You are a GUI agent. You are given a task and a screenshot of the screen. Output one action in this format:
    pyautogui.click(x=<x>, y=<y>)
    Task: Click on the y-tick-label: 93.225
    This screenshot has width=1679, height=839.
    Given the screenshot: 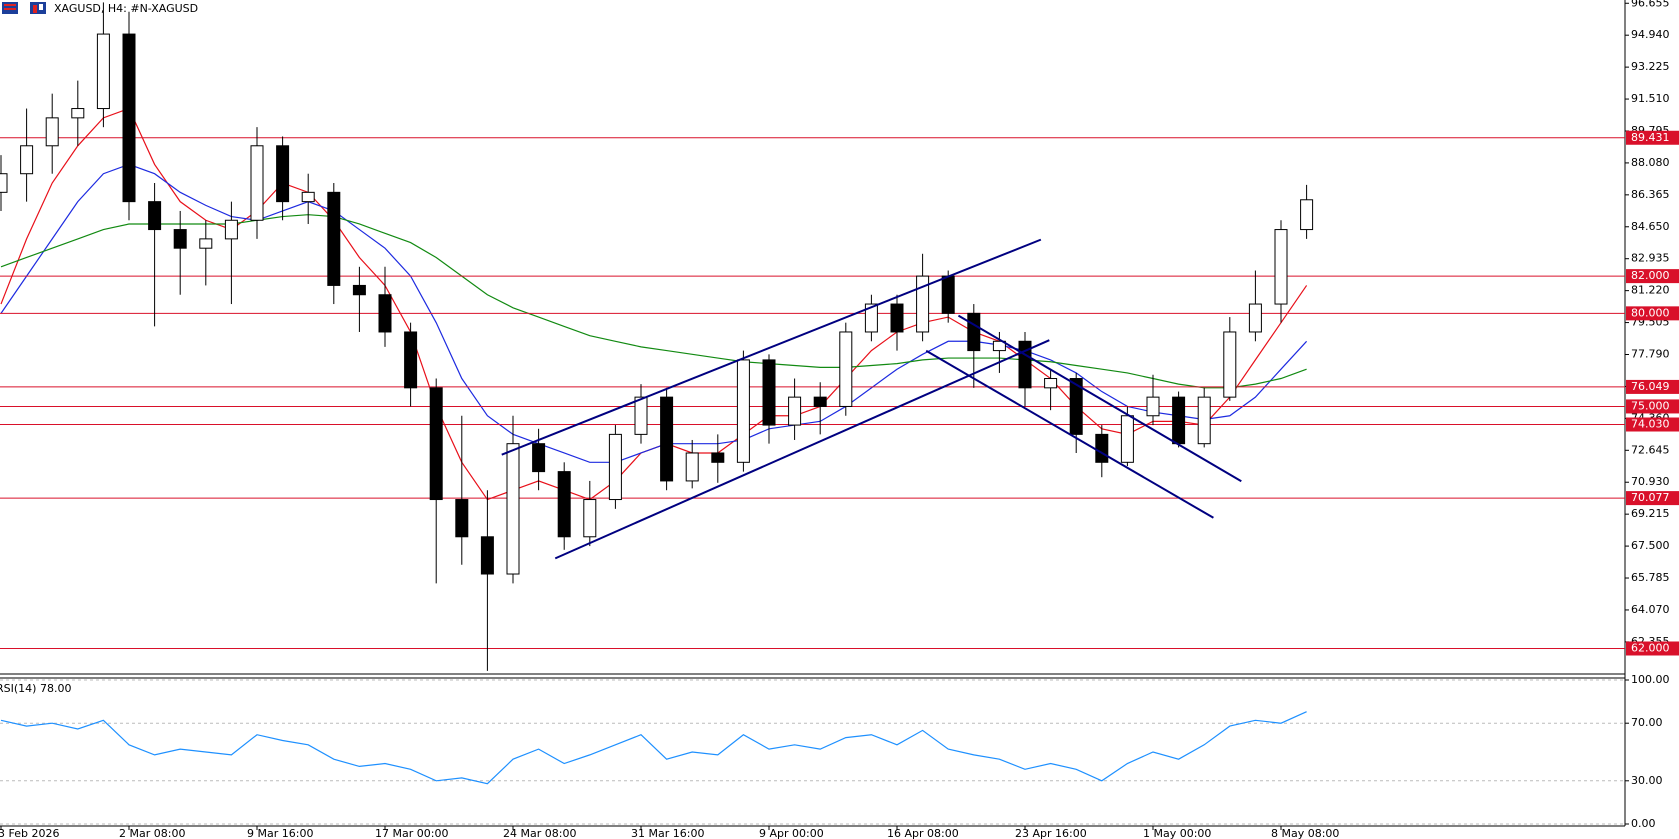 What is the action you would take?
    pyautogui.click(x=1650, y=66)
    